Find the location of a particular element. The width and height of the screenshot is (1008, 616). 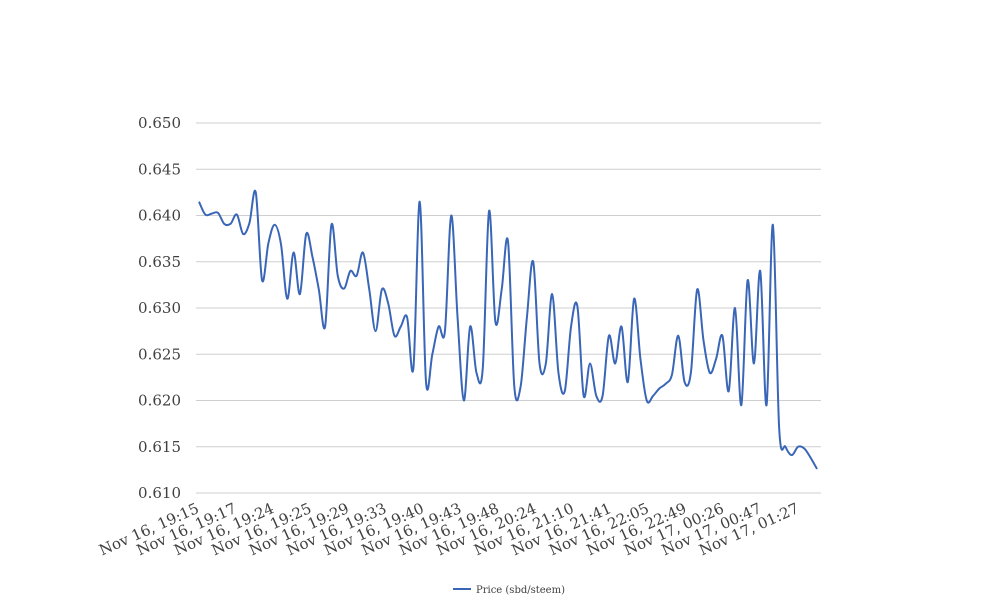

y-tick-label: 0.615 is located at coordinates (159, 447).